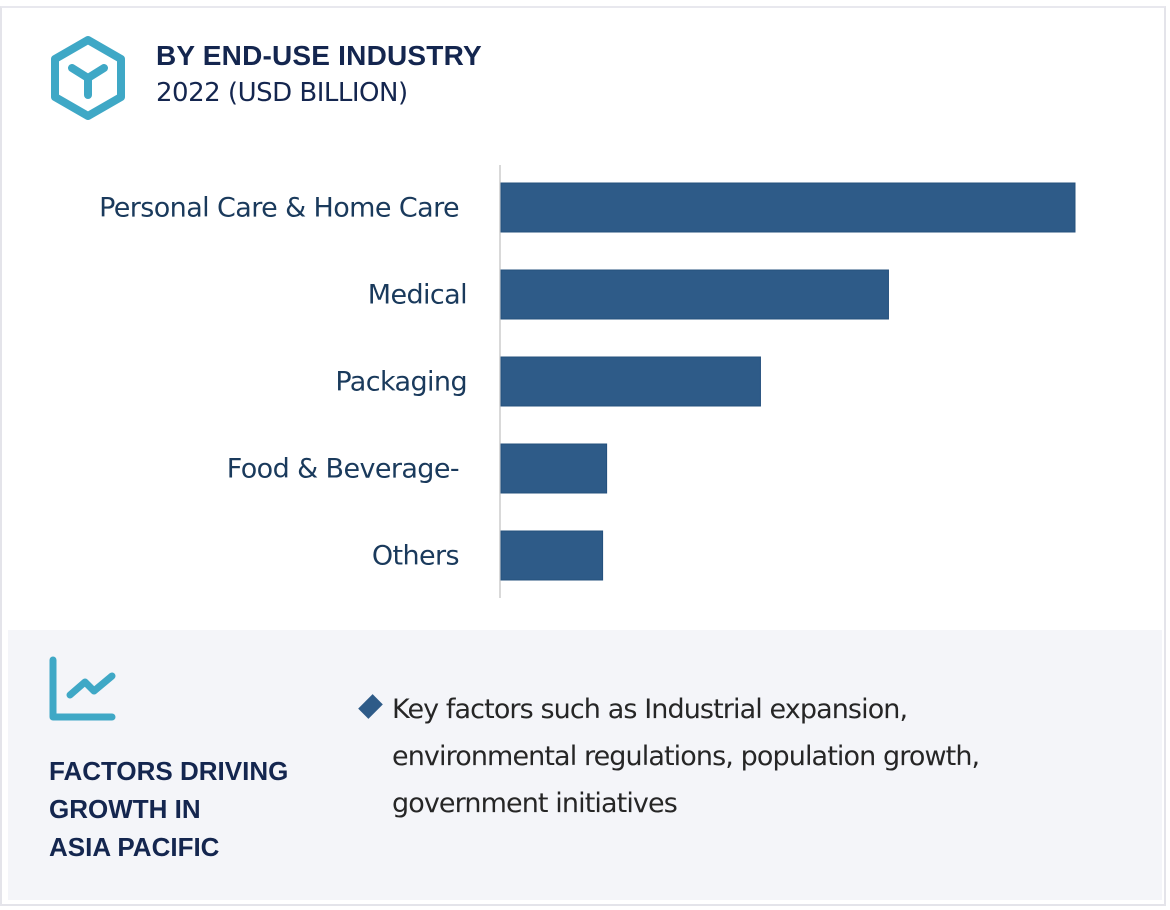 The width and height of the screenshot is (1170, 910). What do you see at coordinates (169, 771) in the screenshot?
I see `factors-title-line: FACTORS DRIVING` at bounding box center [169, 771].